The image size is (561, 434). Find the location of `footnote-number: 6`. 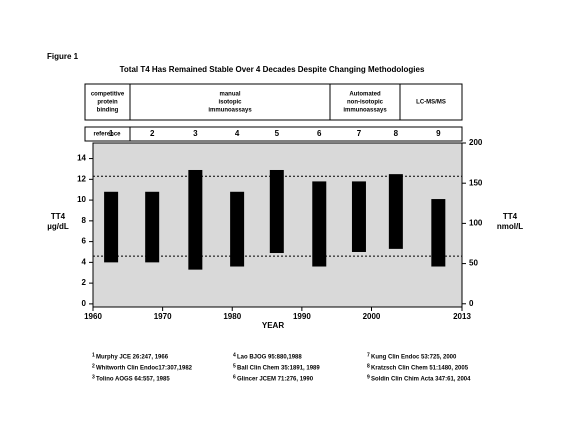

footnote-number: 6 is located at coordinates (234, 377).